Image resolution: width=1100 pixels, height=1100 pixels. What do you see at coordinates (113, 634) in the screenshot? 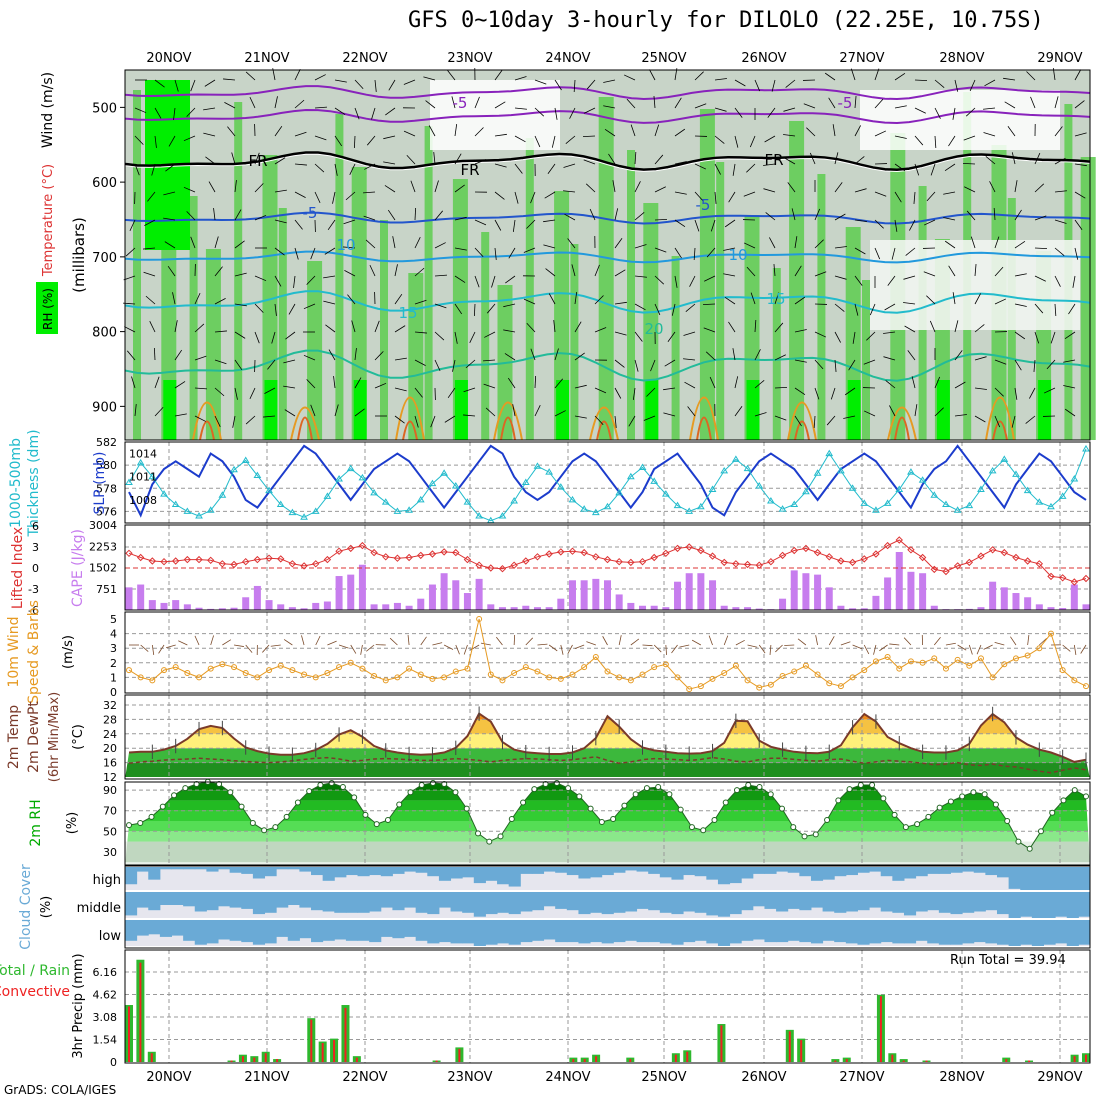
I see `wind10-tick-label: 4` at bounding box center [113, 634].